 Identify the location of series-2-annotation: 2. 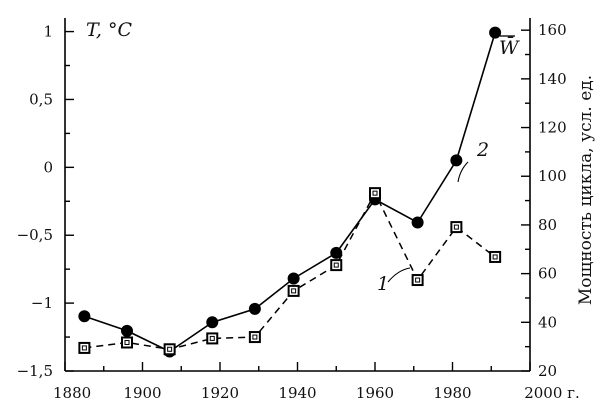
(482, 150).